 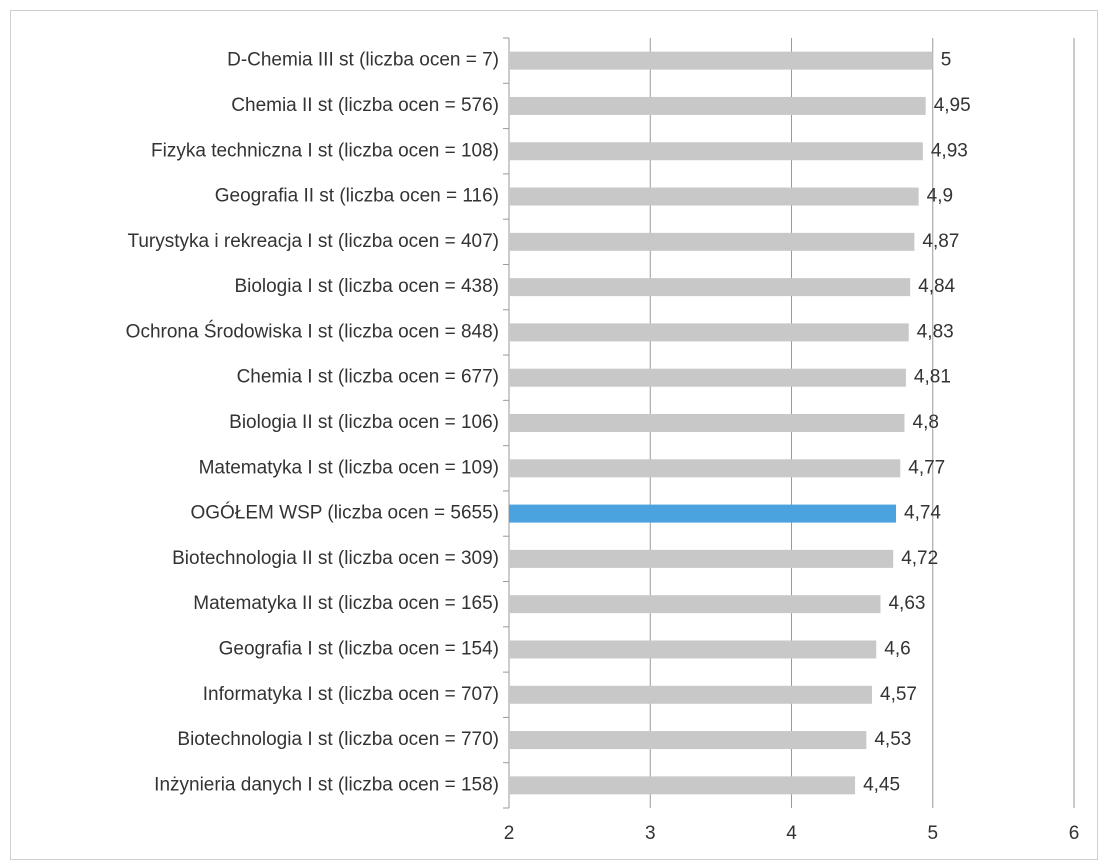 What do you see at coordinates (922, 513) in the screenshot?
I see `data-label: 4,74` at bounding box center [922, 513].